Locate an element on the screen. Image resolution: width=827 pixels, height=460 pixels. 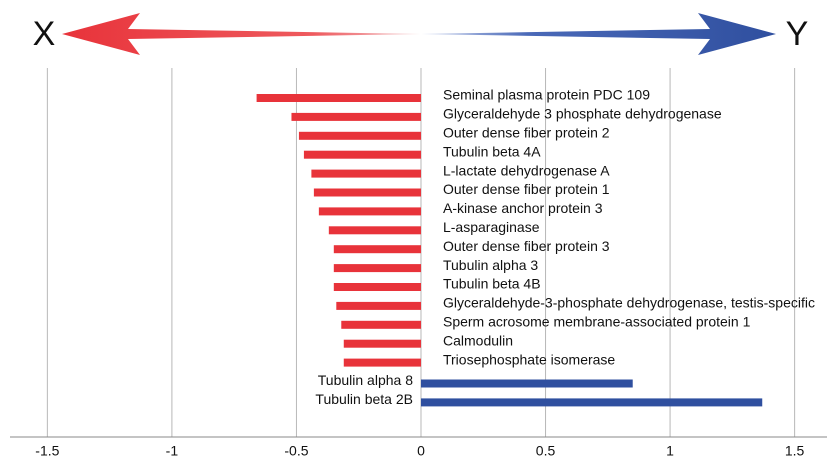
x-tick-label: 0 is located at coordinates (421, 451).